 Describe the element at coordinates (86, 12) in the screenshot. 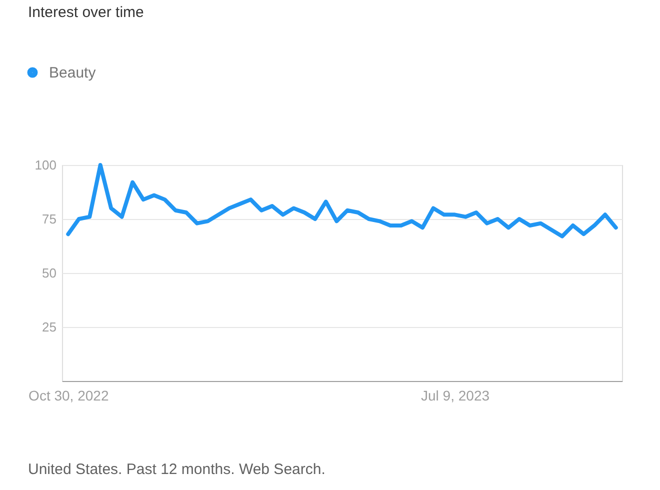

I see `chart-title: Interest over time` at that location.